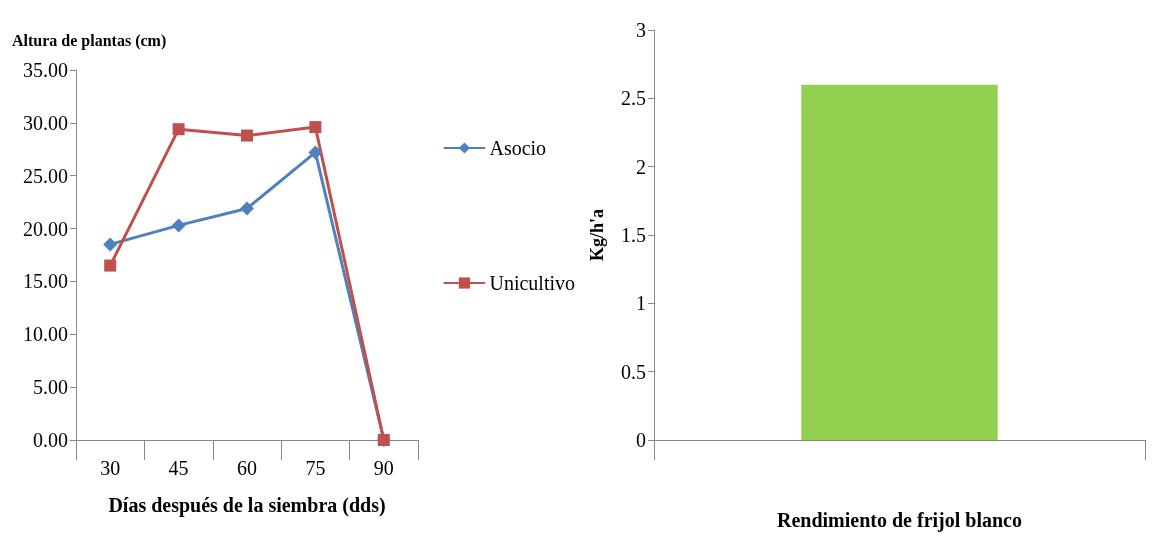 The width and height of the screenshot is (1155, 543). What do you see at coordinates (89, 40) in the screenshot?
I see `y-axis-title: Altura de plantas (cm)` at bounding box center [89, 40].